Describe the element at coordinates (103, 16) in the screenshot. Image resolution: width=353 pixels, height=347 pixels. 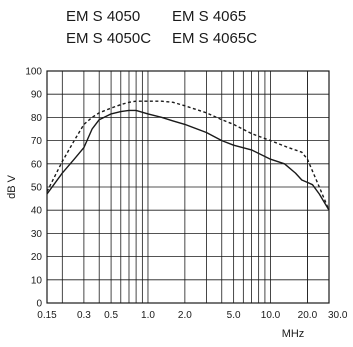
I see `model-label: EM S 4050` at that location.